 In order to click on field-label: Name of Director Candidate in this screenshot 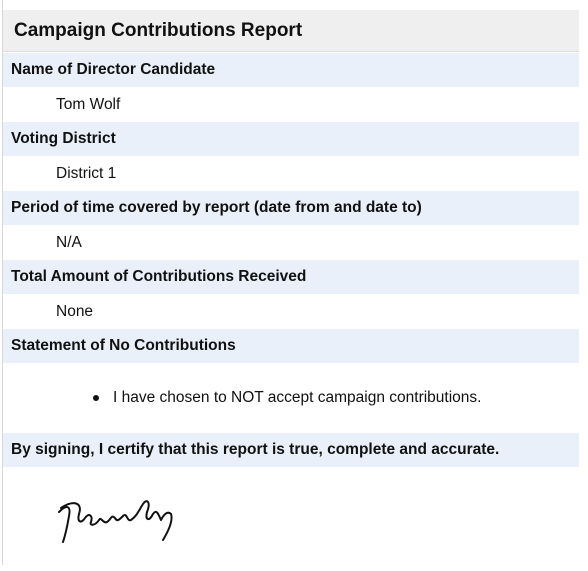, I will do `click(291, 70)`.